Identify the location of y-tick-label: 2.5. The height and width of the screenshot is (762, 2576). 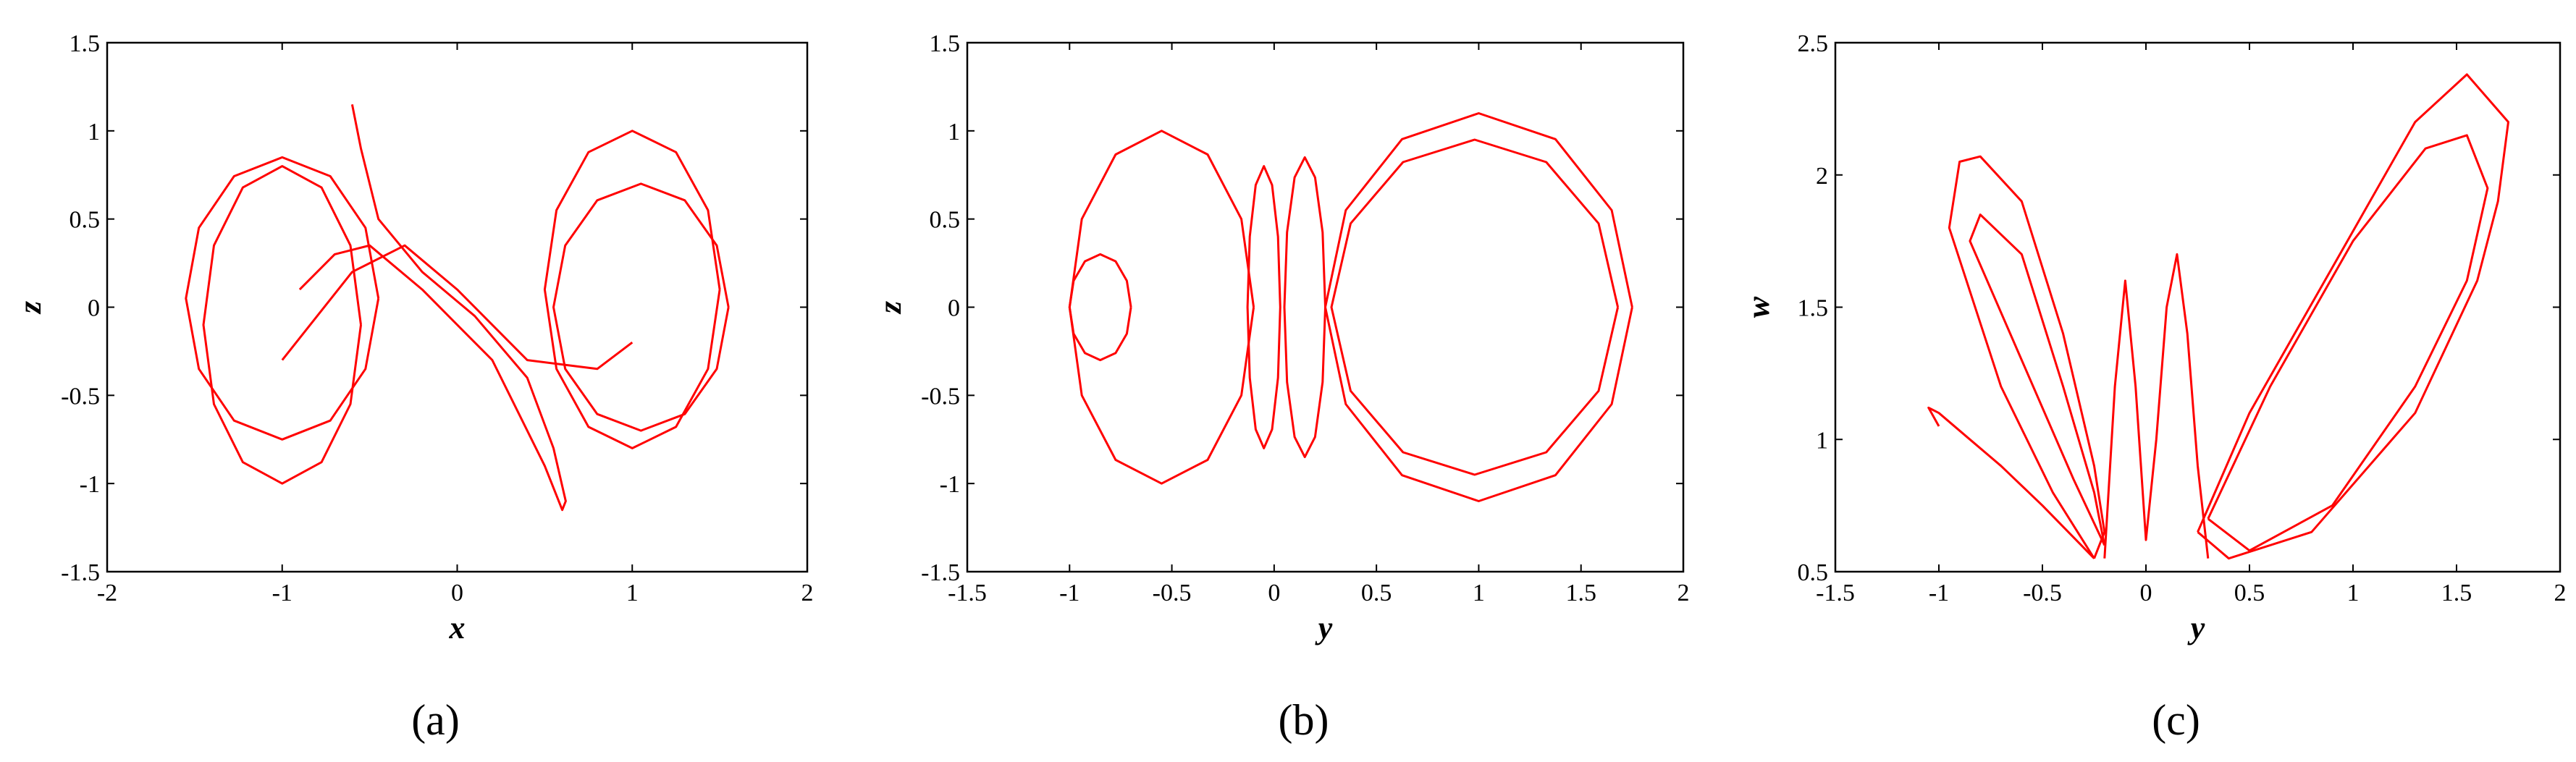
(1813, 43).